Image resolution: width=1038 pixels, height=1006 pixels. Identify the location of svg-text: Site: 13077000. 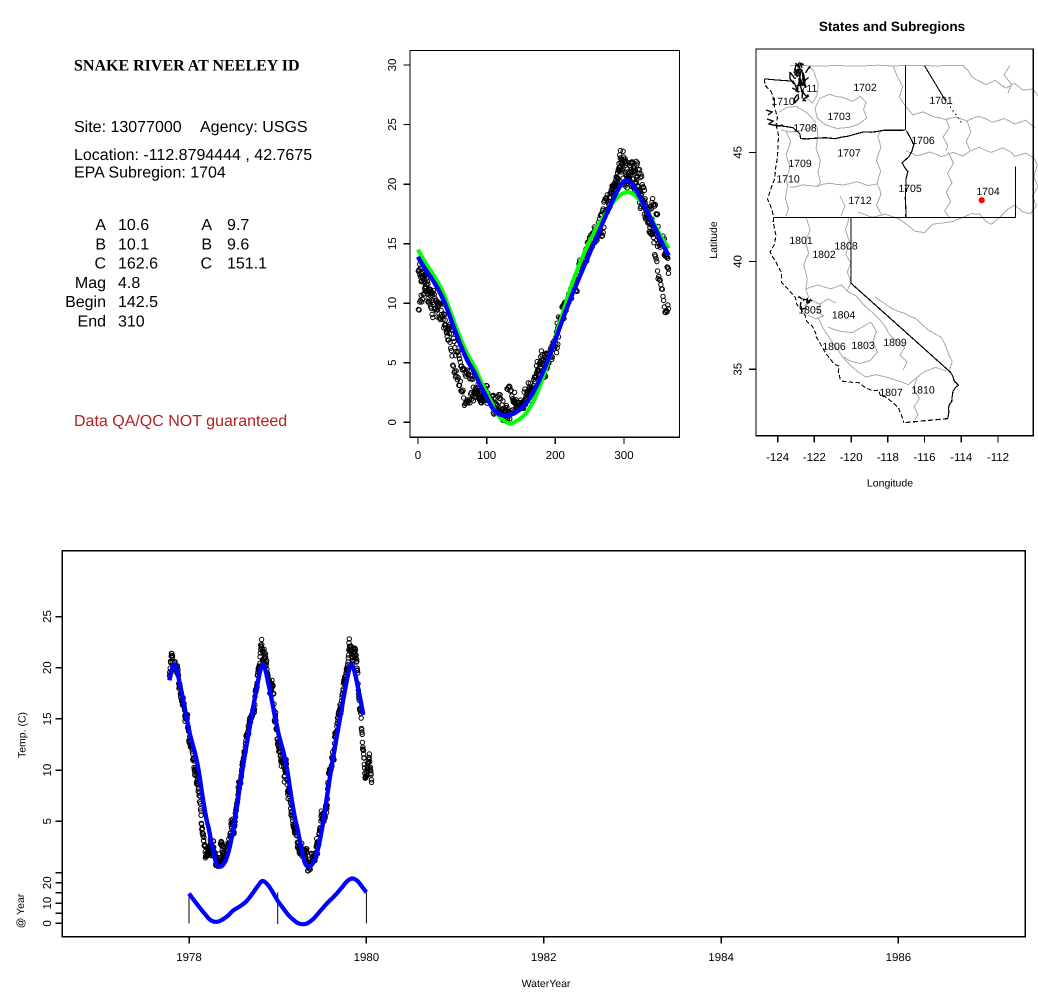
(128, 127).